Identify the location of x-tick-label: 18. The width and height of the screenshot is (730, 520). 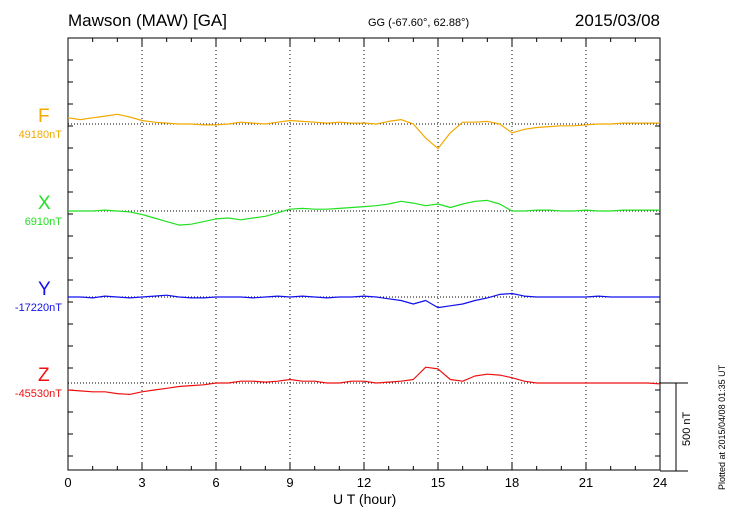
(512, 482).